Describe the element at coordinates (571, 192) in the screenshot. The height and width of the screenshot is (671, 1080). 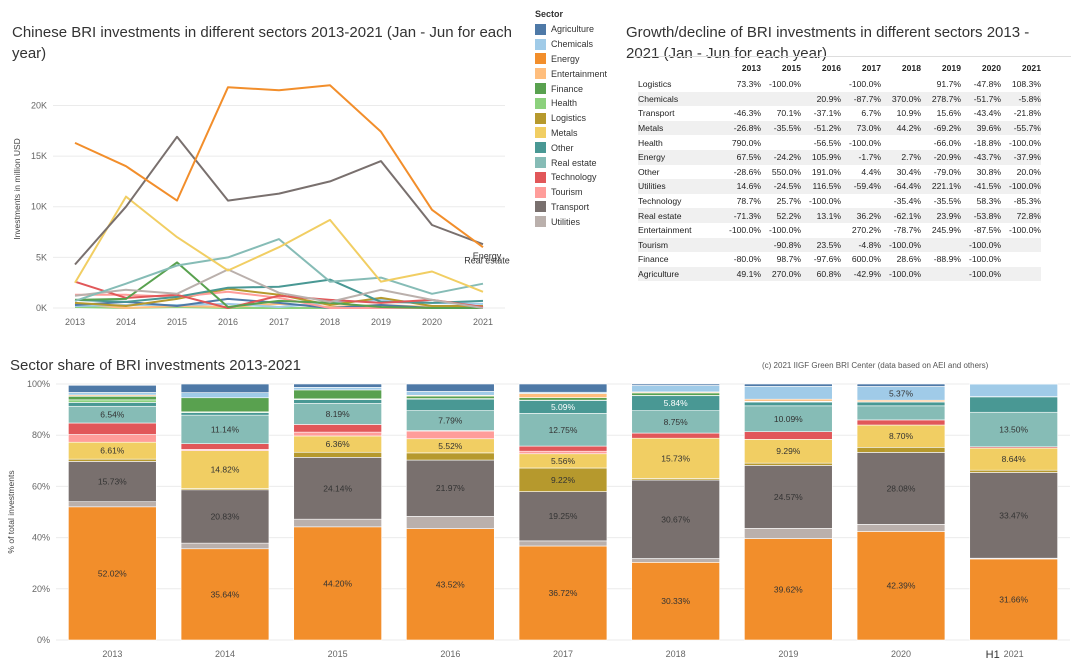
I see `legend-item-tourism: Tourism` at that location.